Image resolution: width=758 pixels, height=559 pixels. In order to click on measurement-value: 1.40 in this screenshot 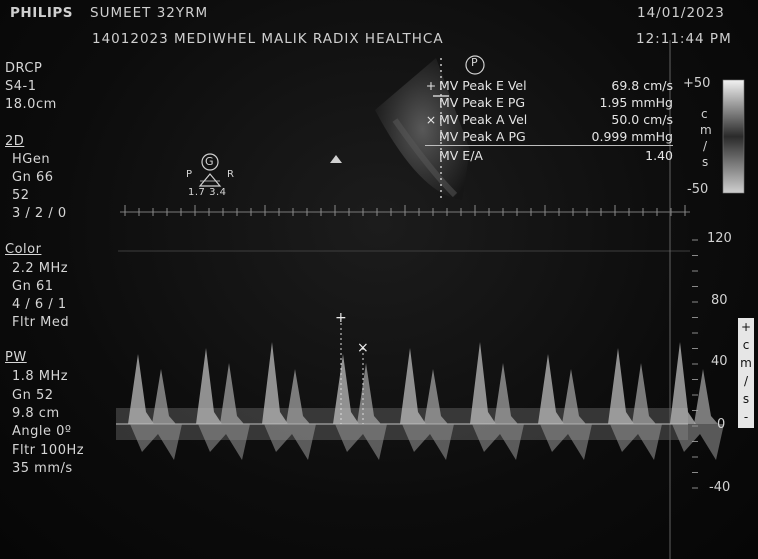, I will do `click(659, 155)`.